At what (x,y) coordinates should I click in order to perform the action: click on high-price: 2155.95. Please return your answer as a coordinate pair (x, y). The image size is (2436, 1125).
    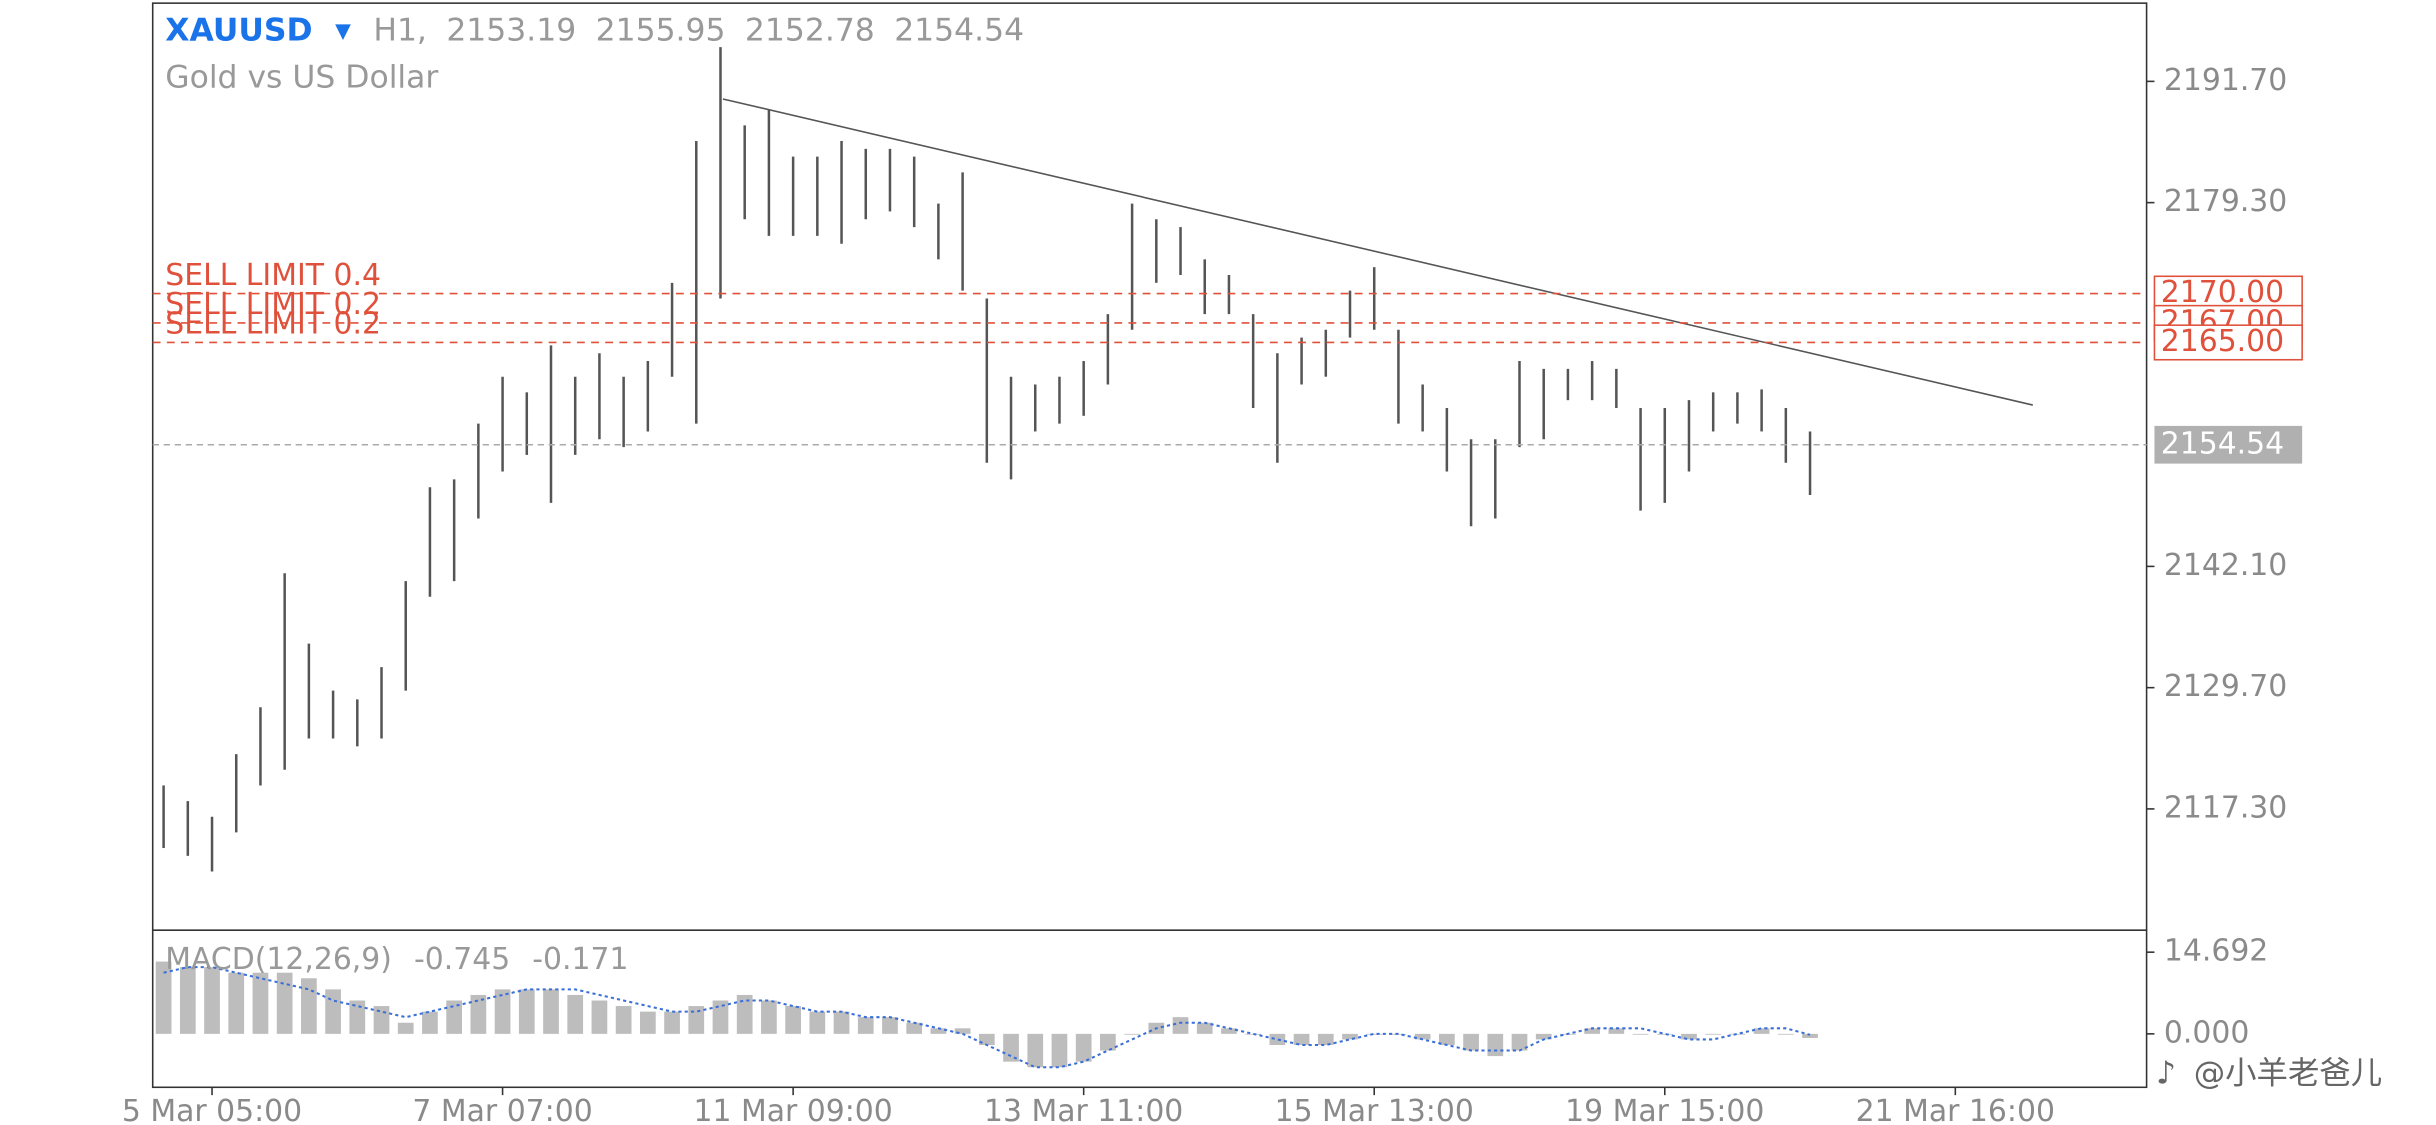
    Looking at the image, I should click on (661, 30).